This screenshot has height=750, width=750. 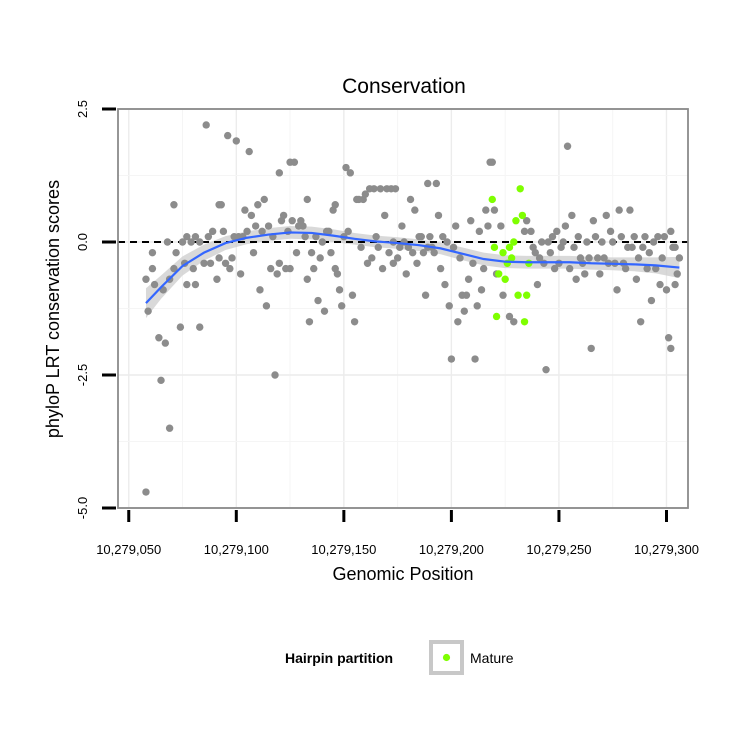 I want to click on x-tick-label: 10,279,100, so click(x=236, y=549).